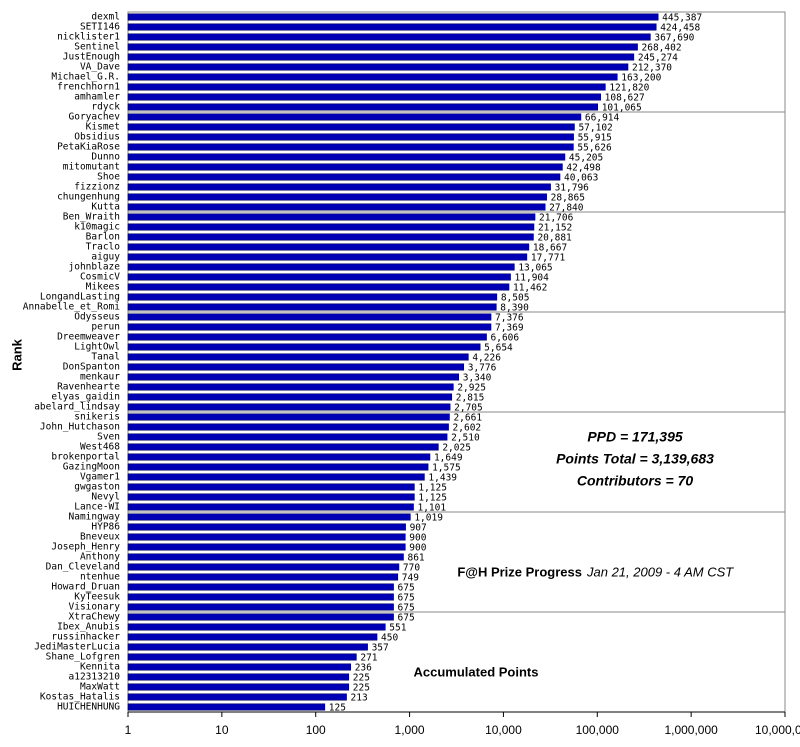  I want to click on category-label: John_Hutchason, so click(80, 427).